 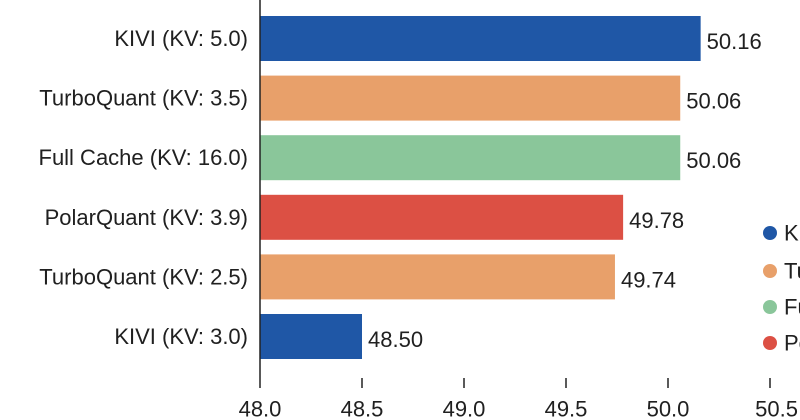 I want to click on category-label-4: TurboQuant (KV: 2.5), so click(x=143, y=276).